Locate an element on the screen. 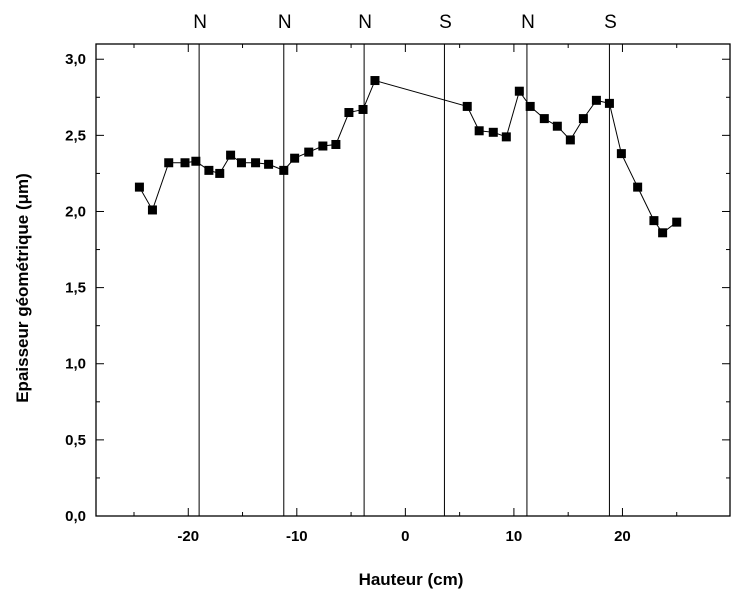 The image size is (731, 594). y-tick-label: 1,0 is located at coordinates (75, 364).